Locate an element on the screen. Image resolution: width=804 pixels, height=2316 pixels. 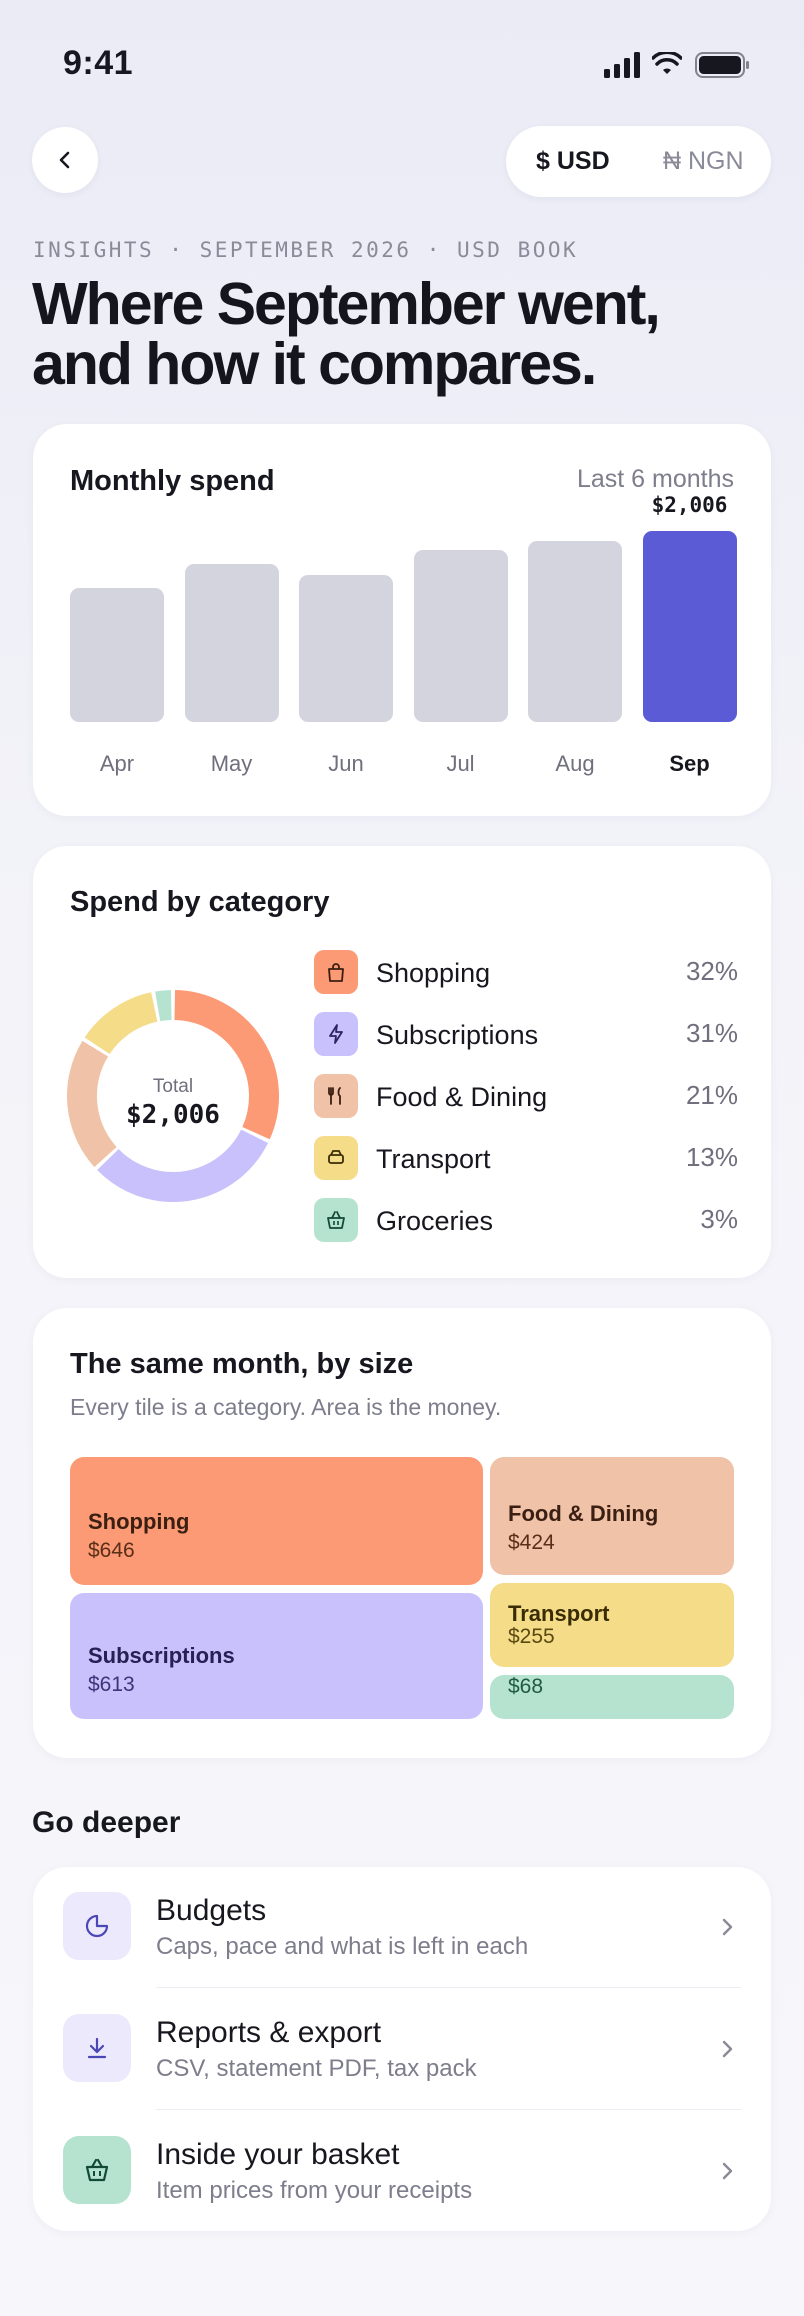
fork-knife-icon is located at coordinates (336, 1096).